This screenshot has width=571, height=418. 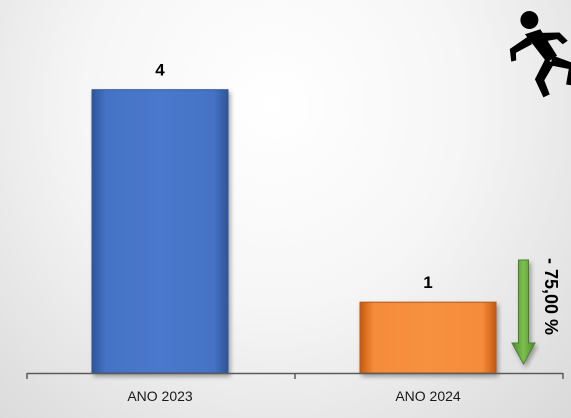 I want to click on decrease-arrow-icon, so click(x=523, y=312).